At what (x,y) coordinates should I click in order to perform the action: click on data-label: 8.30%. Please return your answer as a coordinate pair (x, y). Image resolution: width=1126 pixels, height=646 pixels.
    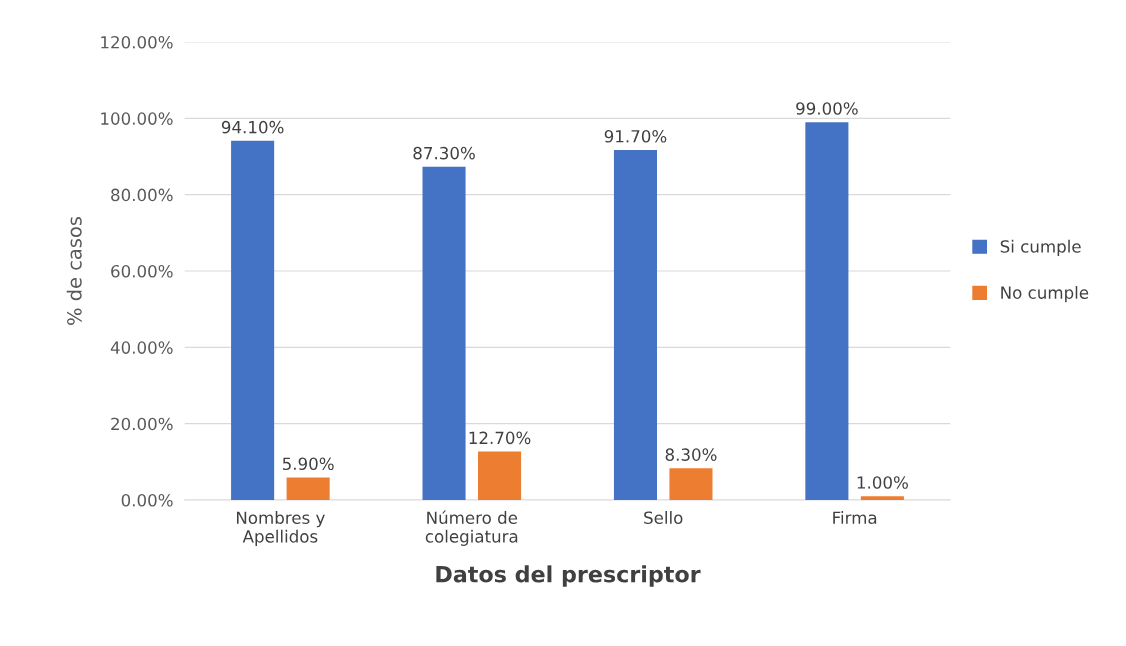
    Looking at the image, I should click on (691, 454).